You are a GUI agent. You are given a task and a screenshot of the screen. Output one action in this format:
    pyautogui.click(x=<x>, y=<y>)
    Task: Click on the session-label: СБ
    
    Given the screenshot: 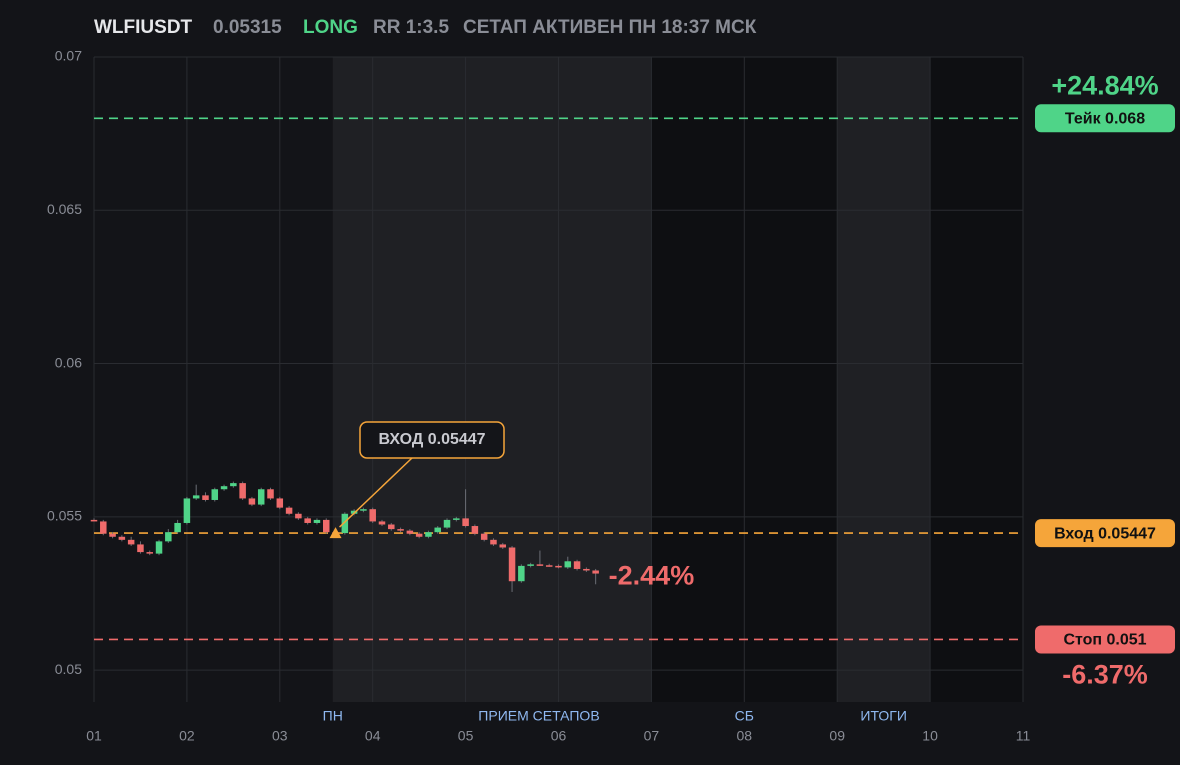 What is the action you would take?
    pyautogui.click(x=744, y=716)
    